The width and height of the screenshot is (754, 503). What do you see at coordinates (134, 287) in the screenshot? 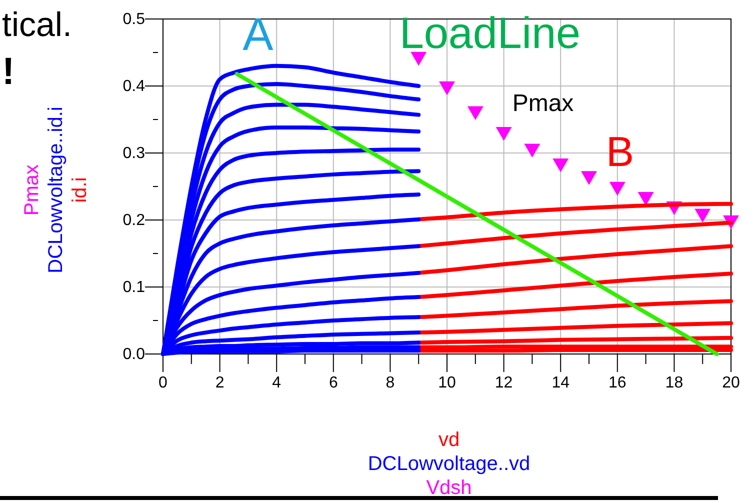
I see `y-tick-label: 0.1` at bounding box center [134, 287].